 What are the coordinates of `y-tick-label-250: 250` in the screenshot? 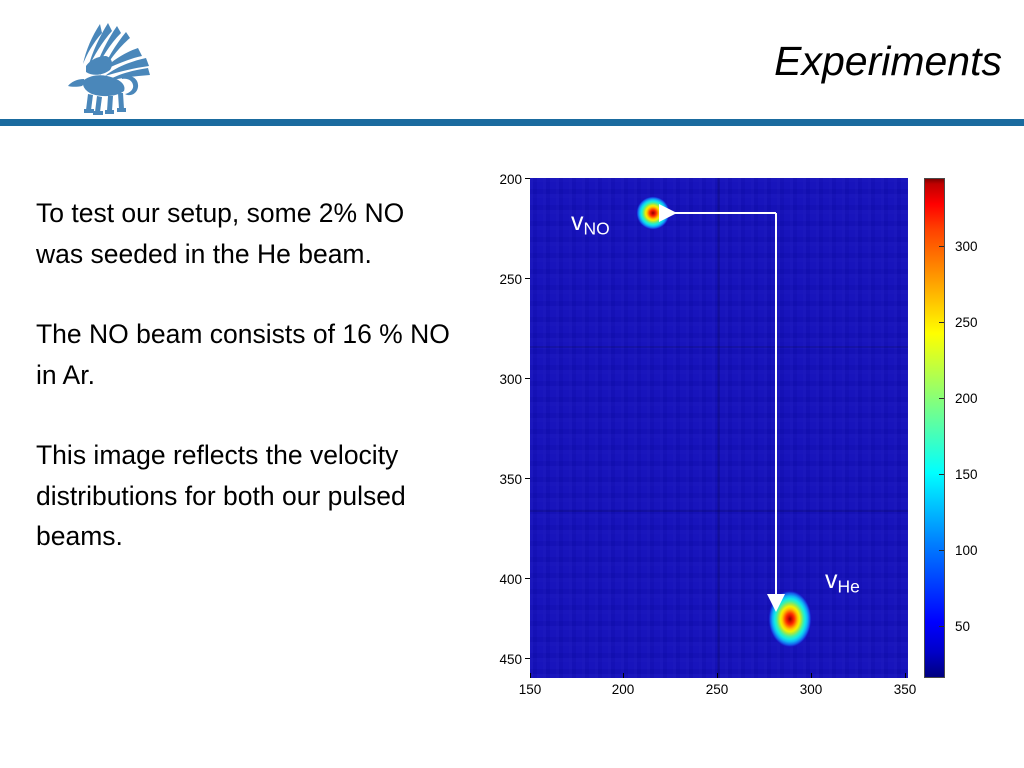 It's located at (510, 279).